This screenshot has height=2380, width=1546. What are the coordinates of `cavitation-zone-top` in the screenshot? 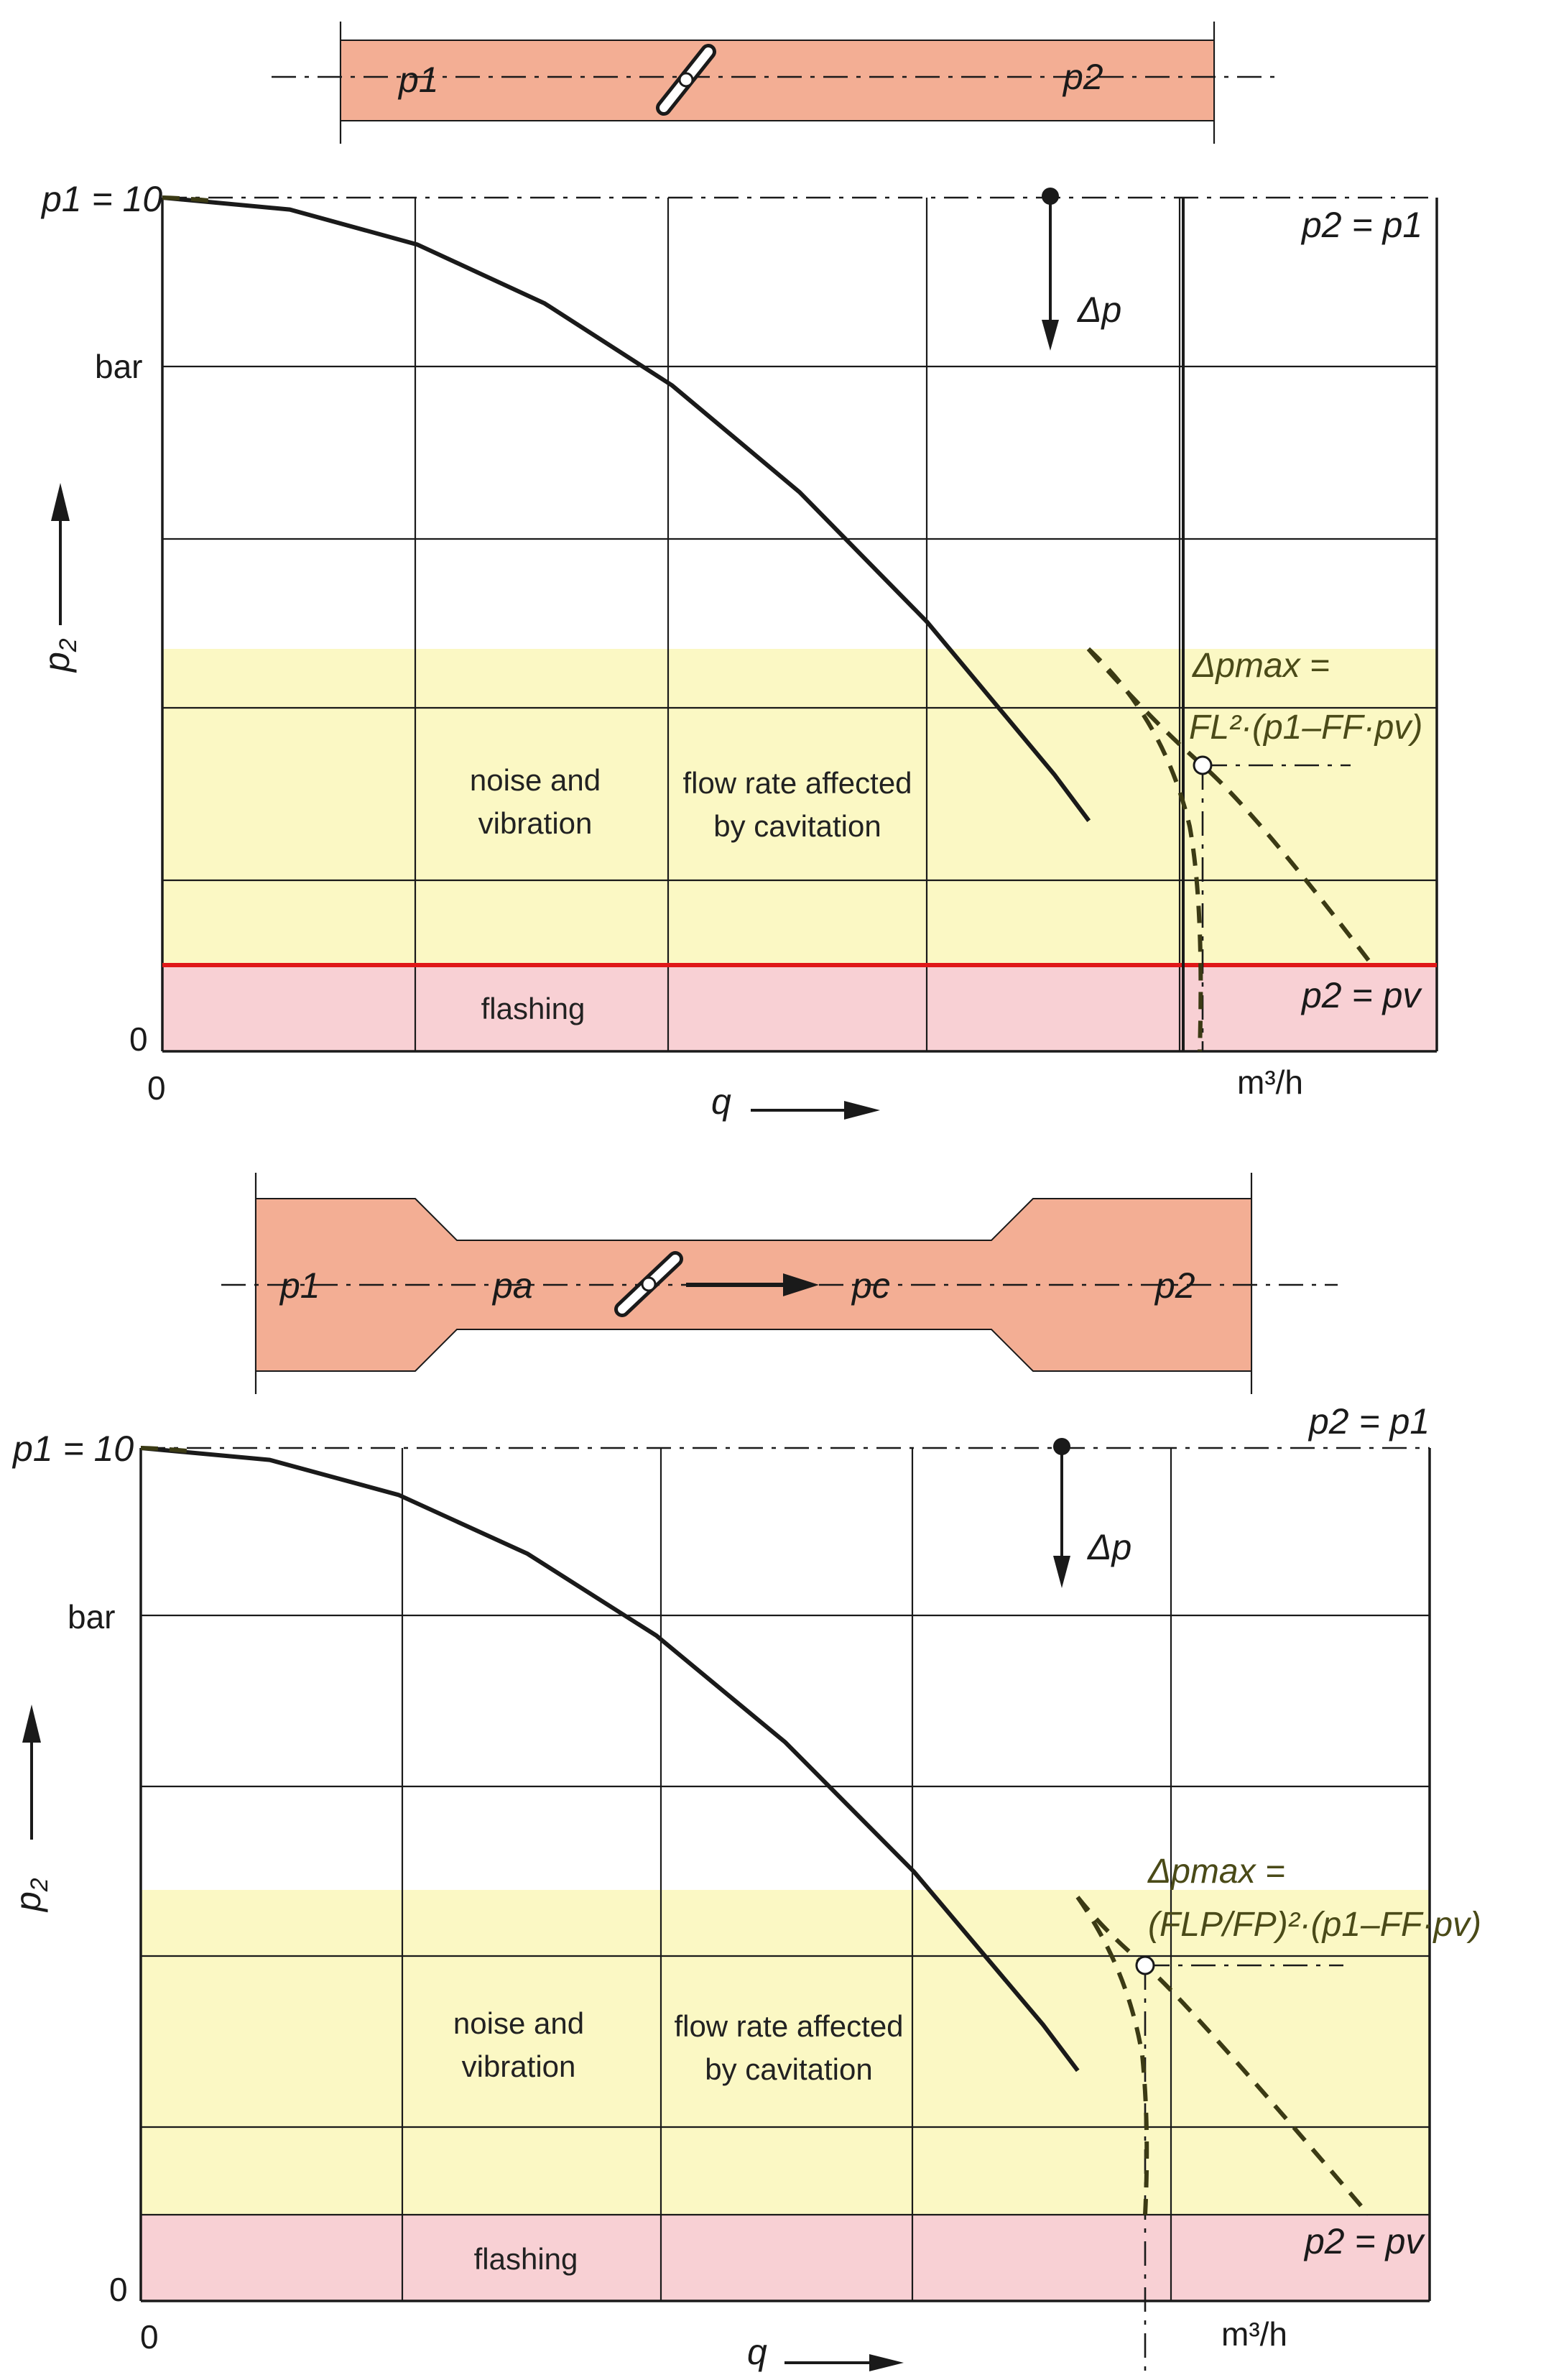 It's located at (799, 807).